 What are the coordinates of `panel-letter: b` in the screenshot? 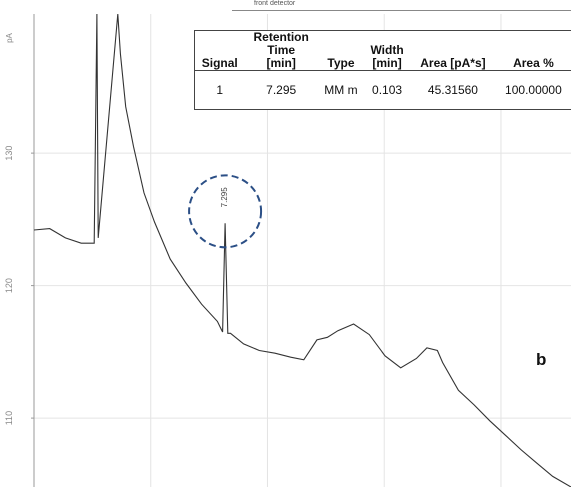 It's located at (541, 359).